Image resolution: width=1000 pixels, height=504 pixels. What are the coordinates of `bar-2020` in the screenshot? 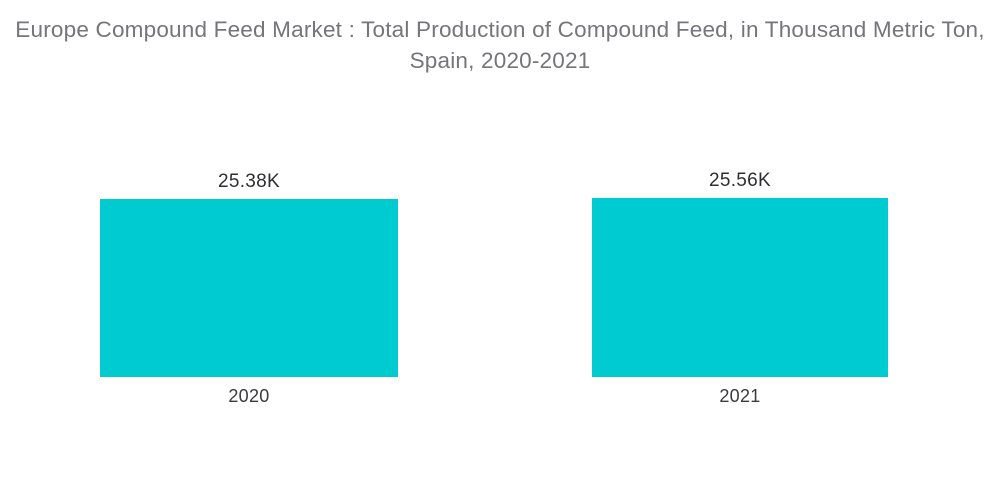 It's located at (249, 288).